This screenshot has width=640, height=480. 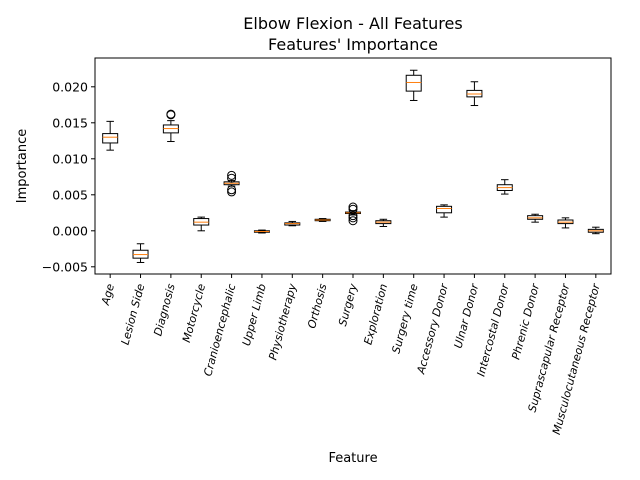 What do you see at coordinates (352, 458) in the screenshot?
I see `x-axis-label: Feature` at bounding box center [352, 458].